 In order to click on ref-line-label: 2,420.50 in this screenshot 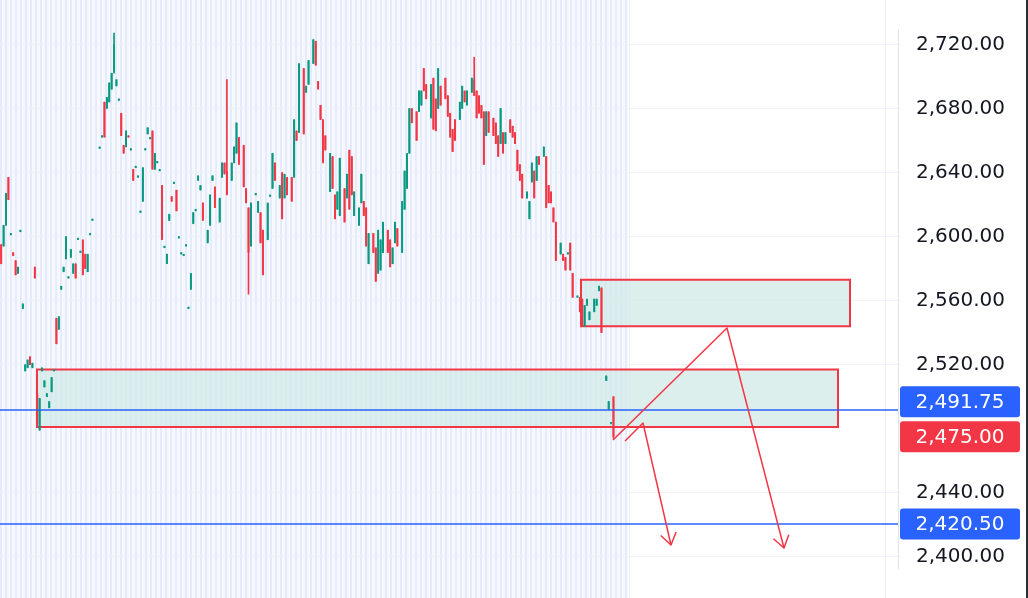, I will do `click(960, 523)`.